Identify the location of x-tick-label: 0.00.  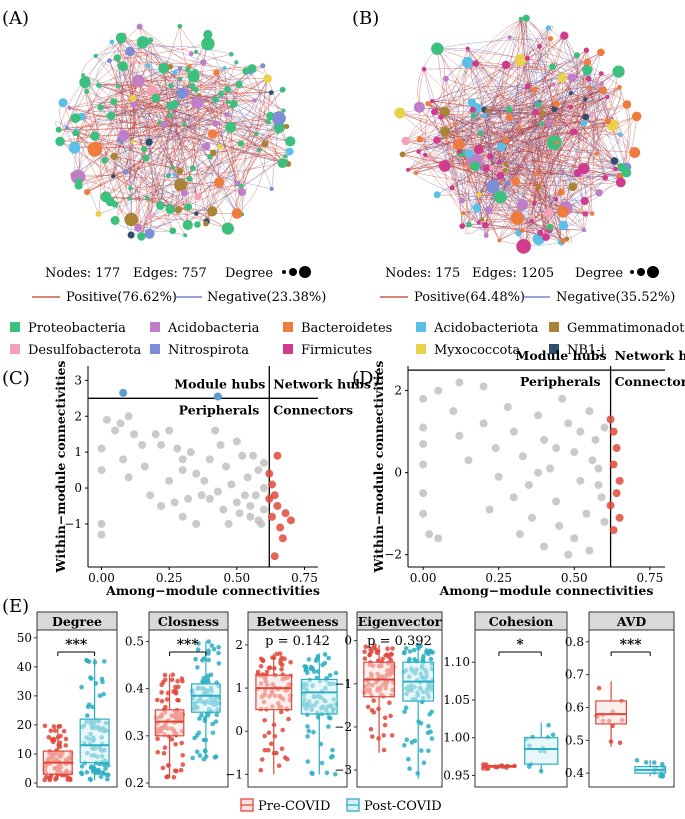
(101, 578).